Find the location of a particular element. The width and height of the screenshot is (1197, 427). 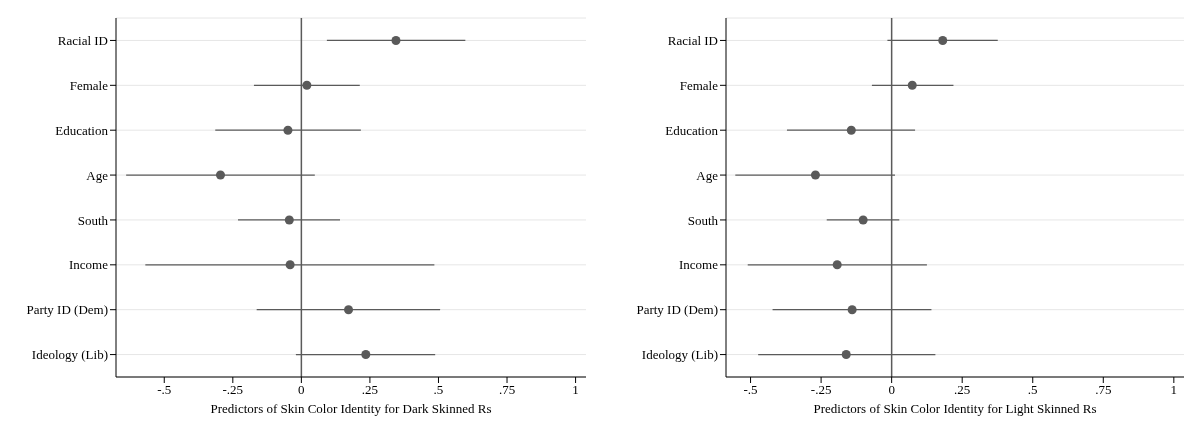

x-axis-title: Predictors of Skin Color Identity for Light Skinned Rs is located at coordinates (955, 408).